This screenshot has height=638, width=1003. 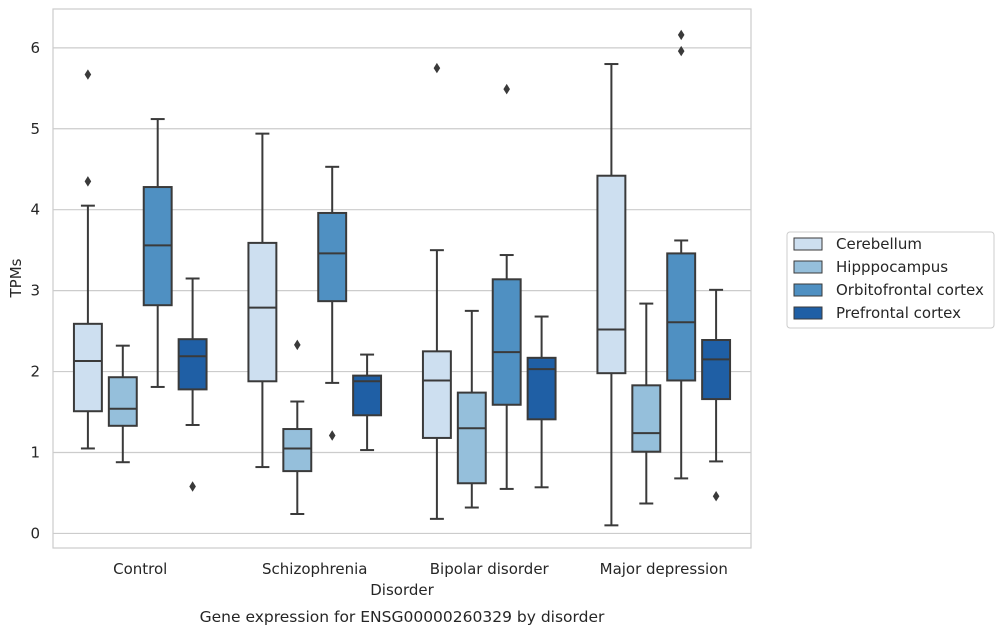 What do you see at coordinates (892, 267) in the screenshot?
I see `legend-label: Hipppocampus` at bounding box center [892, 267].